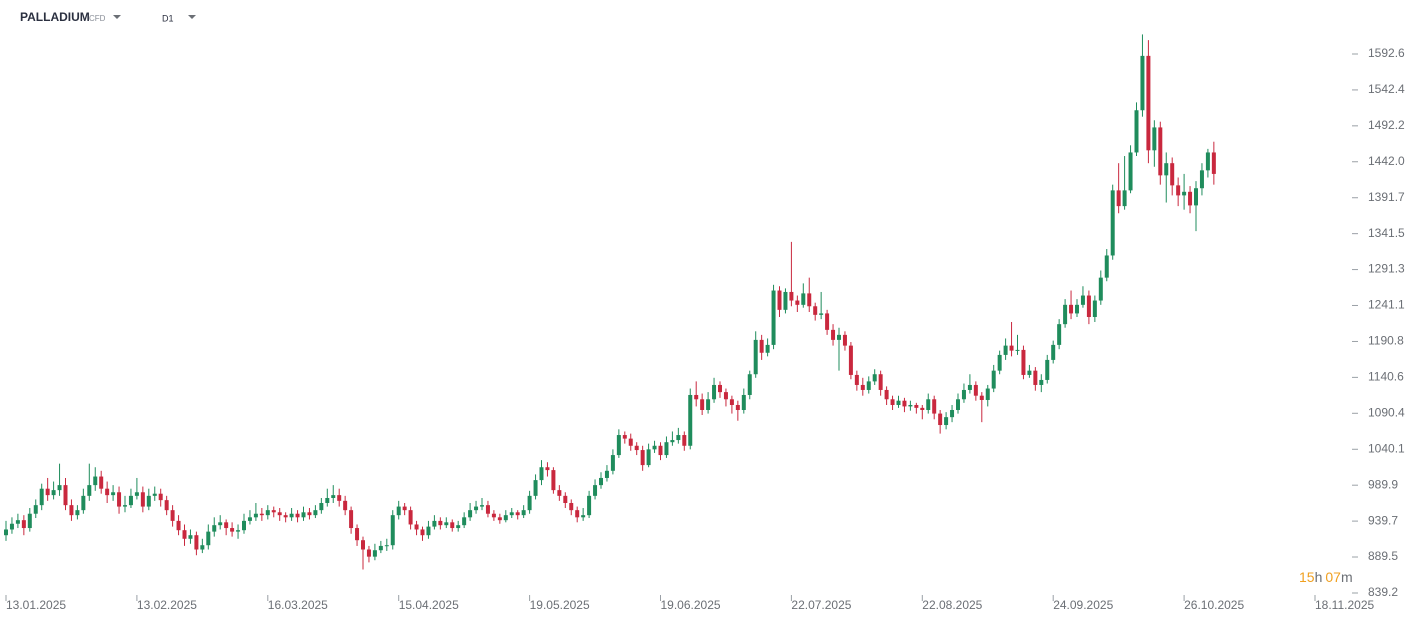  Describe the element at coordinates (55, 17) in the screenshot. I see `instrument-title: PALLADIUM` at that location.